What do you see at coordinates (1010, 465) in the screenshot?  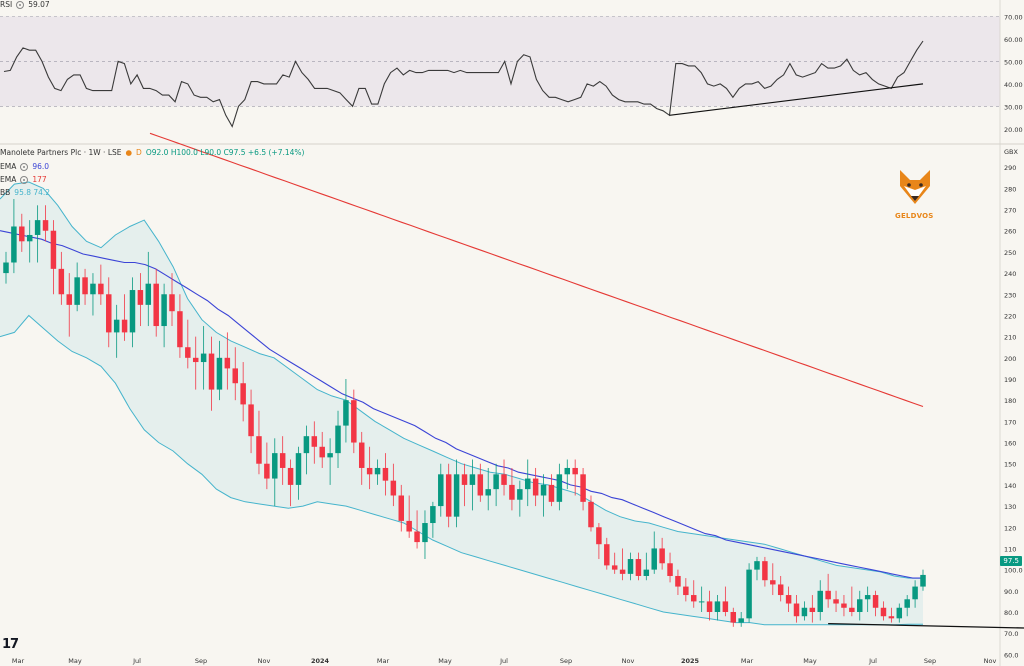 I see `price-y-tick: 150` at bounding box center [1010, 465].